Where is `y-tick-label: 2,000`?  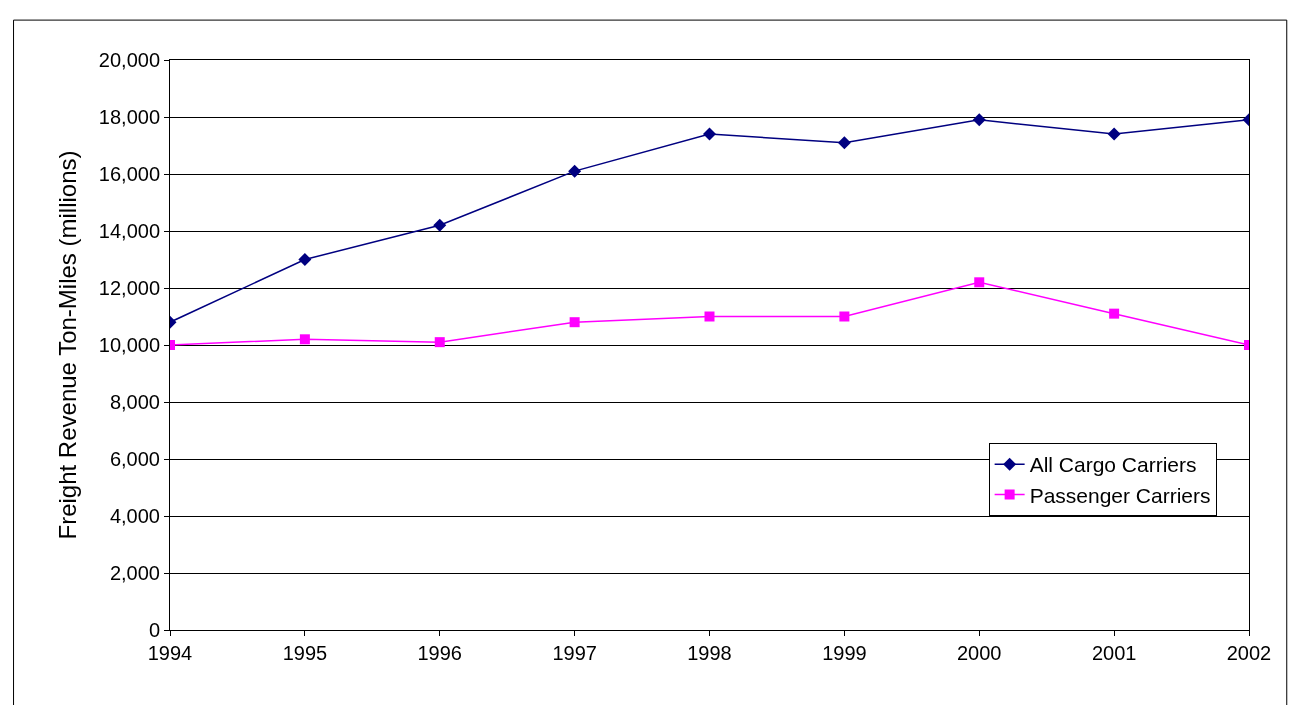
y-tick-label: 2,000 is located at coordinates (134, 573).